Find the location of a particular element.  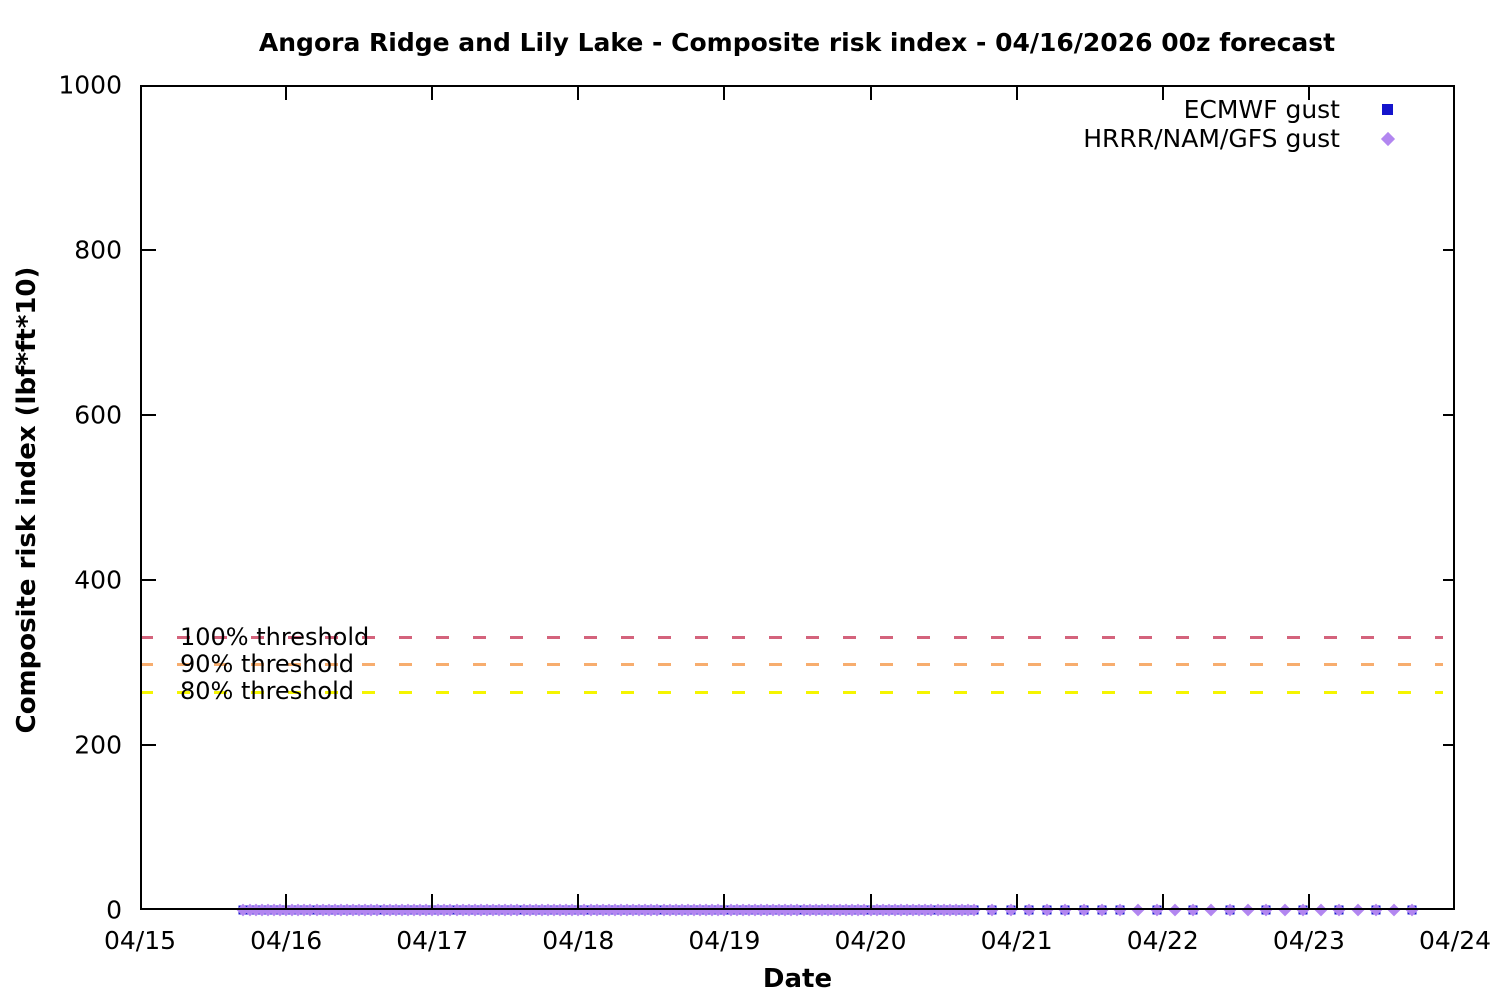

x-tick-label: 04/22 is located at coordinates (1162, 940).